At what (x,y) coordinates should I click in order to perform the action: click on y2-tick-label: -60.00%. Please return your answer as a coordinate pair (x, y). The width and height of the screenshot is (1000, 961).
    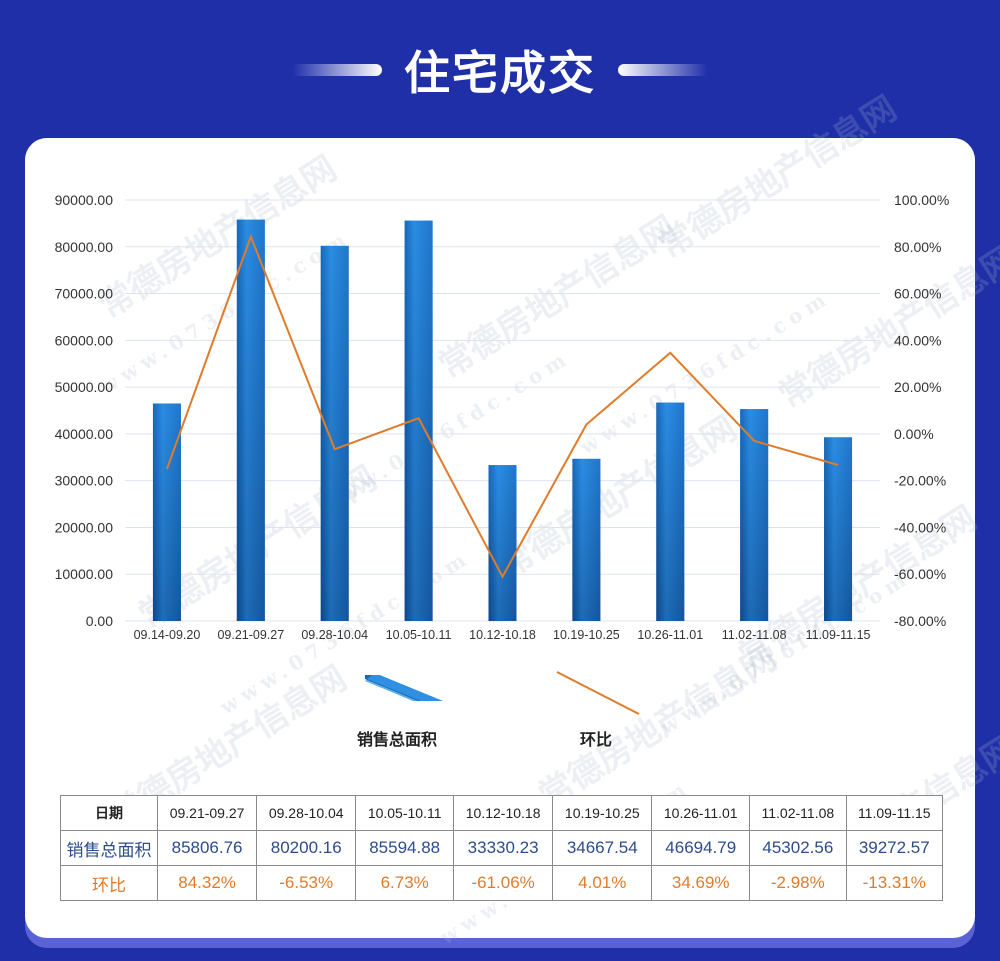
    Looking at the image, I should click on (920, 574).